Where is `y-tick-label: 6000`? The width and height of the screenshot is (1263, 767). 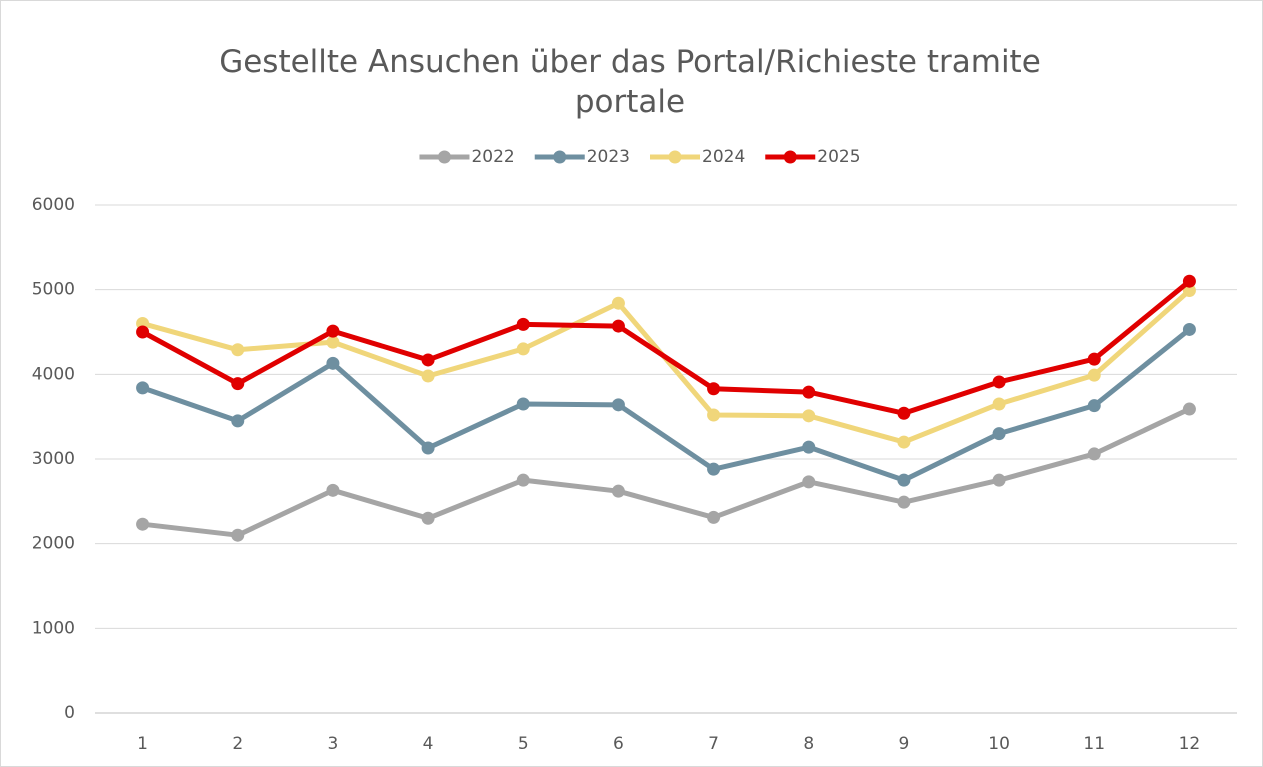 y-tick-label: 6000 is located at coordinates (53, 205).